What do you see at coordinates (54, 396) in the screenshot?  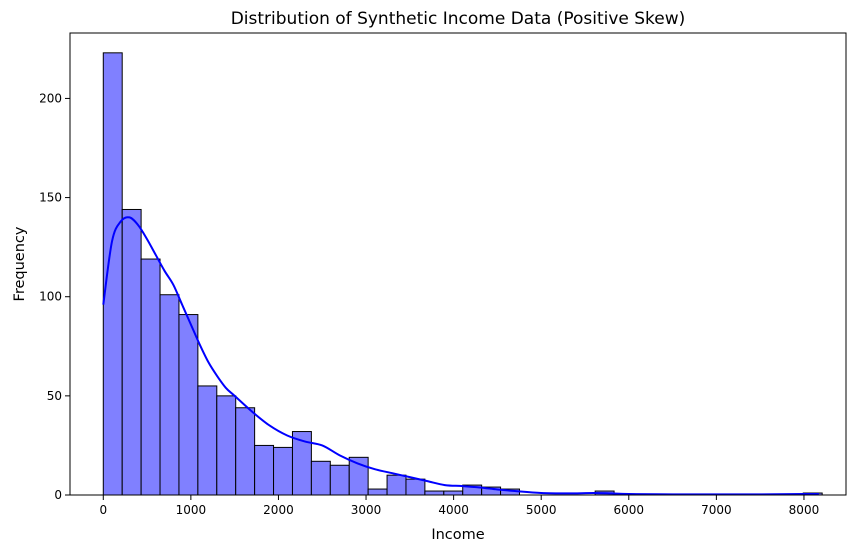 I see `y-tick-label: 50` at bounding box center [54, 396].